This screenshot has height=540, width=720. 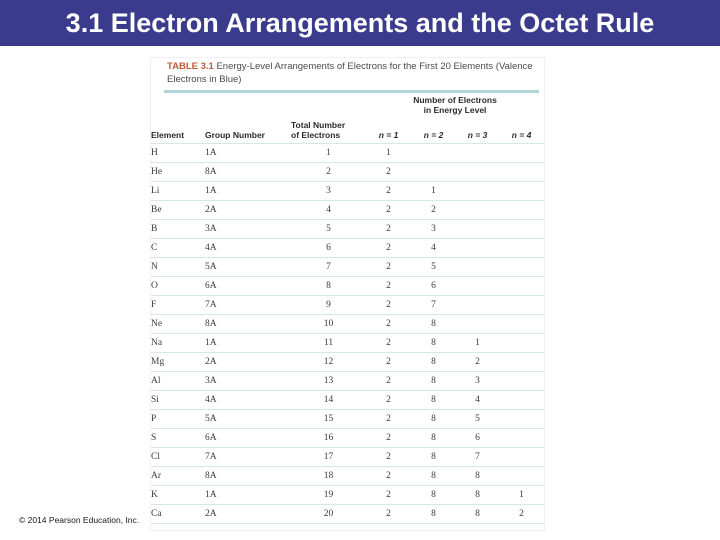 I want to click on n3-electrons-cell: 7, so click(x=477, y=457).